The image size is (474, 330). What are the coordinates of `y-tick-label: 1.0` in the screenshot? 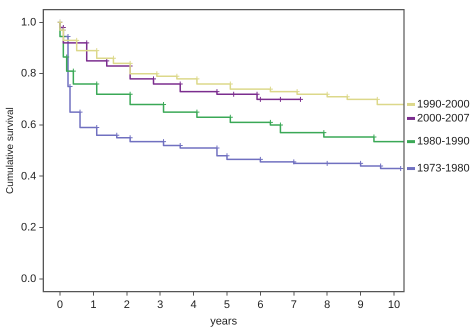 It's located at (28, 22).